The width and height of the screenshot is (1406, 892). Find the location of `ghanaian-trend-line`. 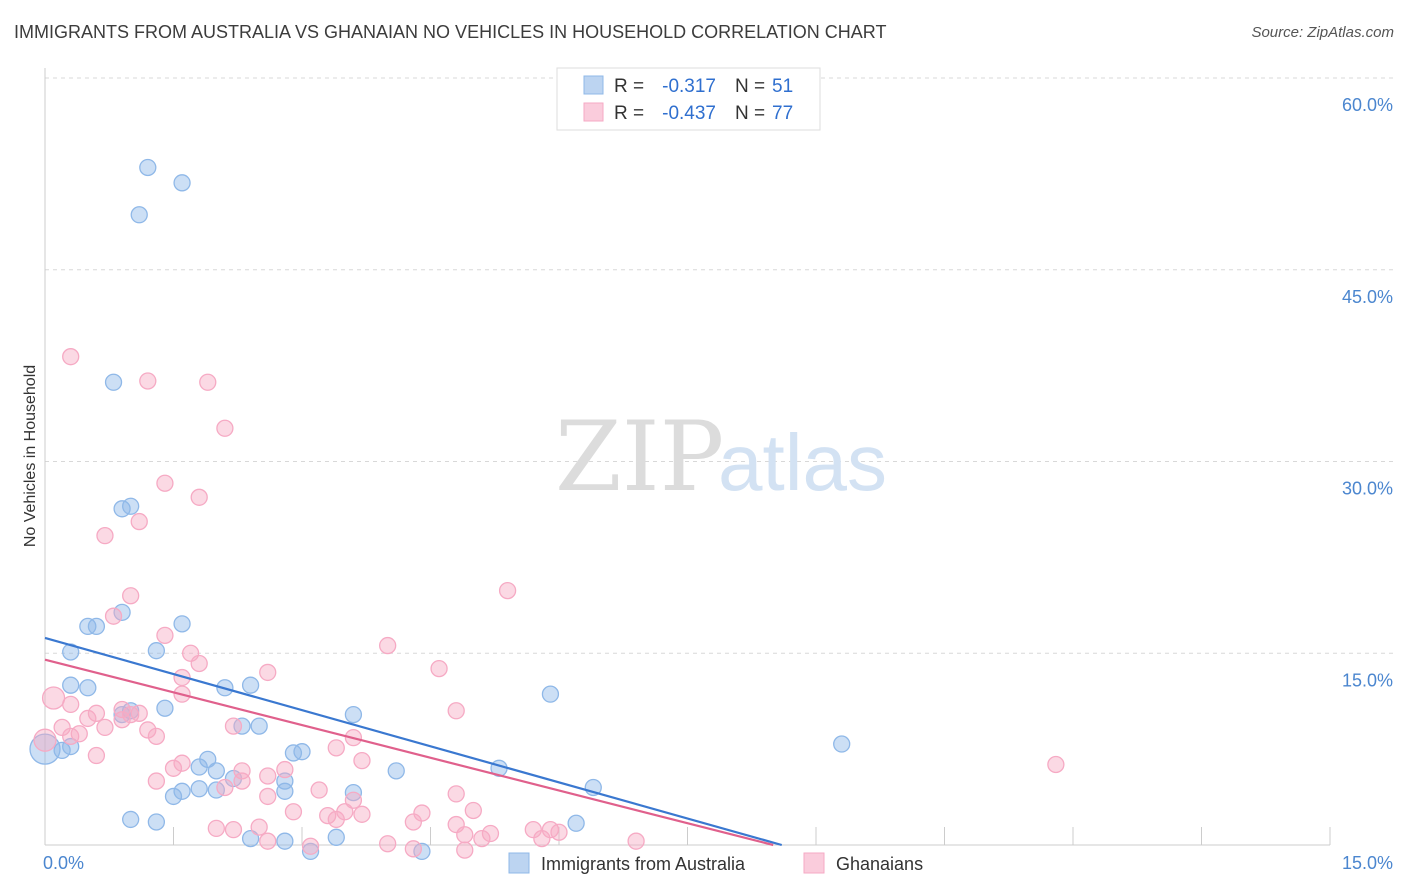

ghanaian-trend-line is located at coordinates (409, 752).